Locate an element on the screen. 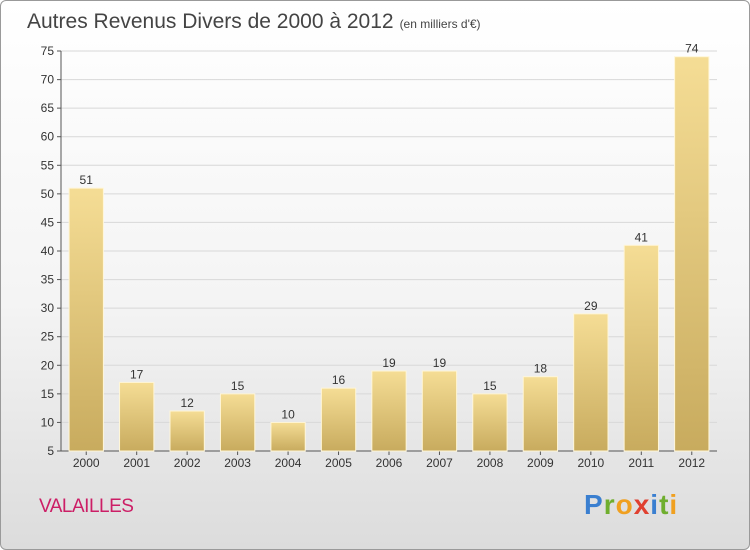 The width and height of the screenshot is (750, 550). logo-letter: x is located at coordinates (642, 504).